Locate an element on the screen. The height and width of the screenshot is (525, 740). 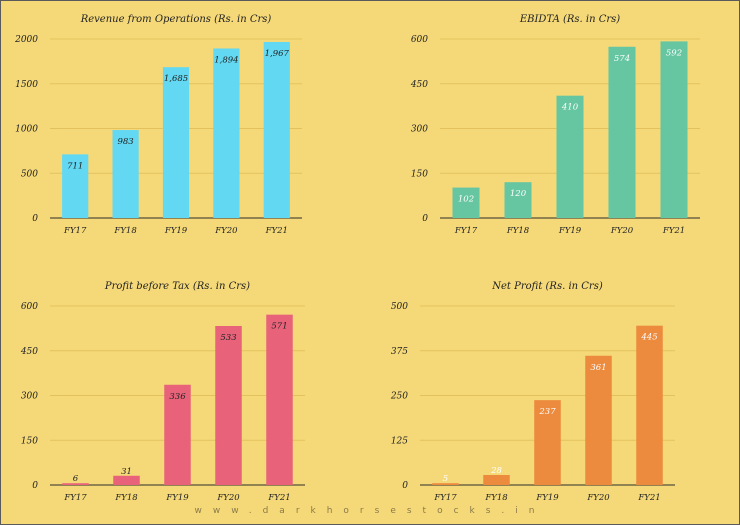
bar-value-label: 28 is located at coordinates (496, 471).